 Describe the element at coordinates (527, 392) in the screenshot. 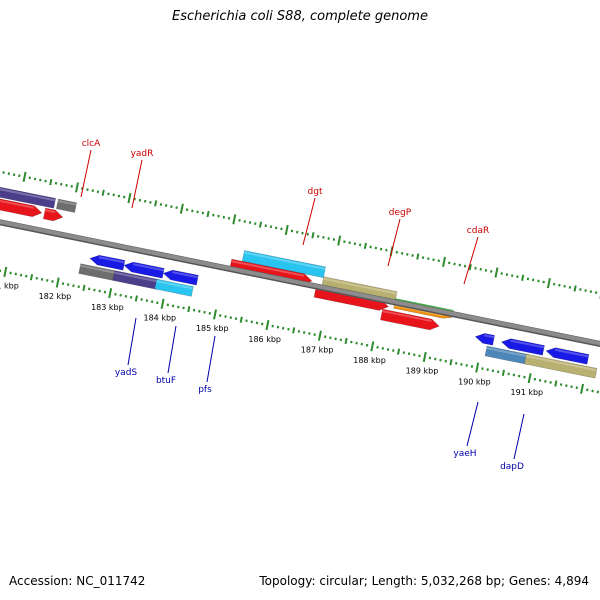

I see `tick-label: 191 kbp` at that location.